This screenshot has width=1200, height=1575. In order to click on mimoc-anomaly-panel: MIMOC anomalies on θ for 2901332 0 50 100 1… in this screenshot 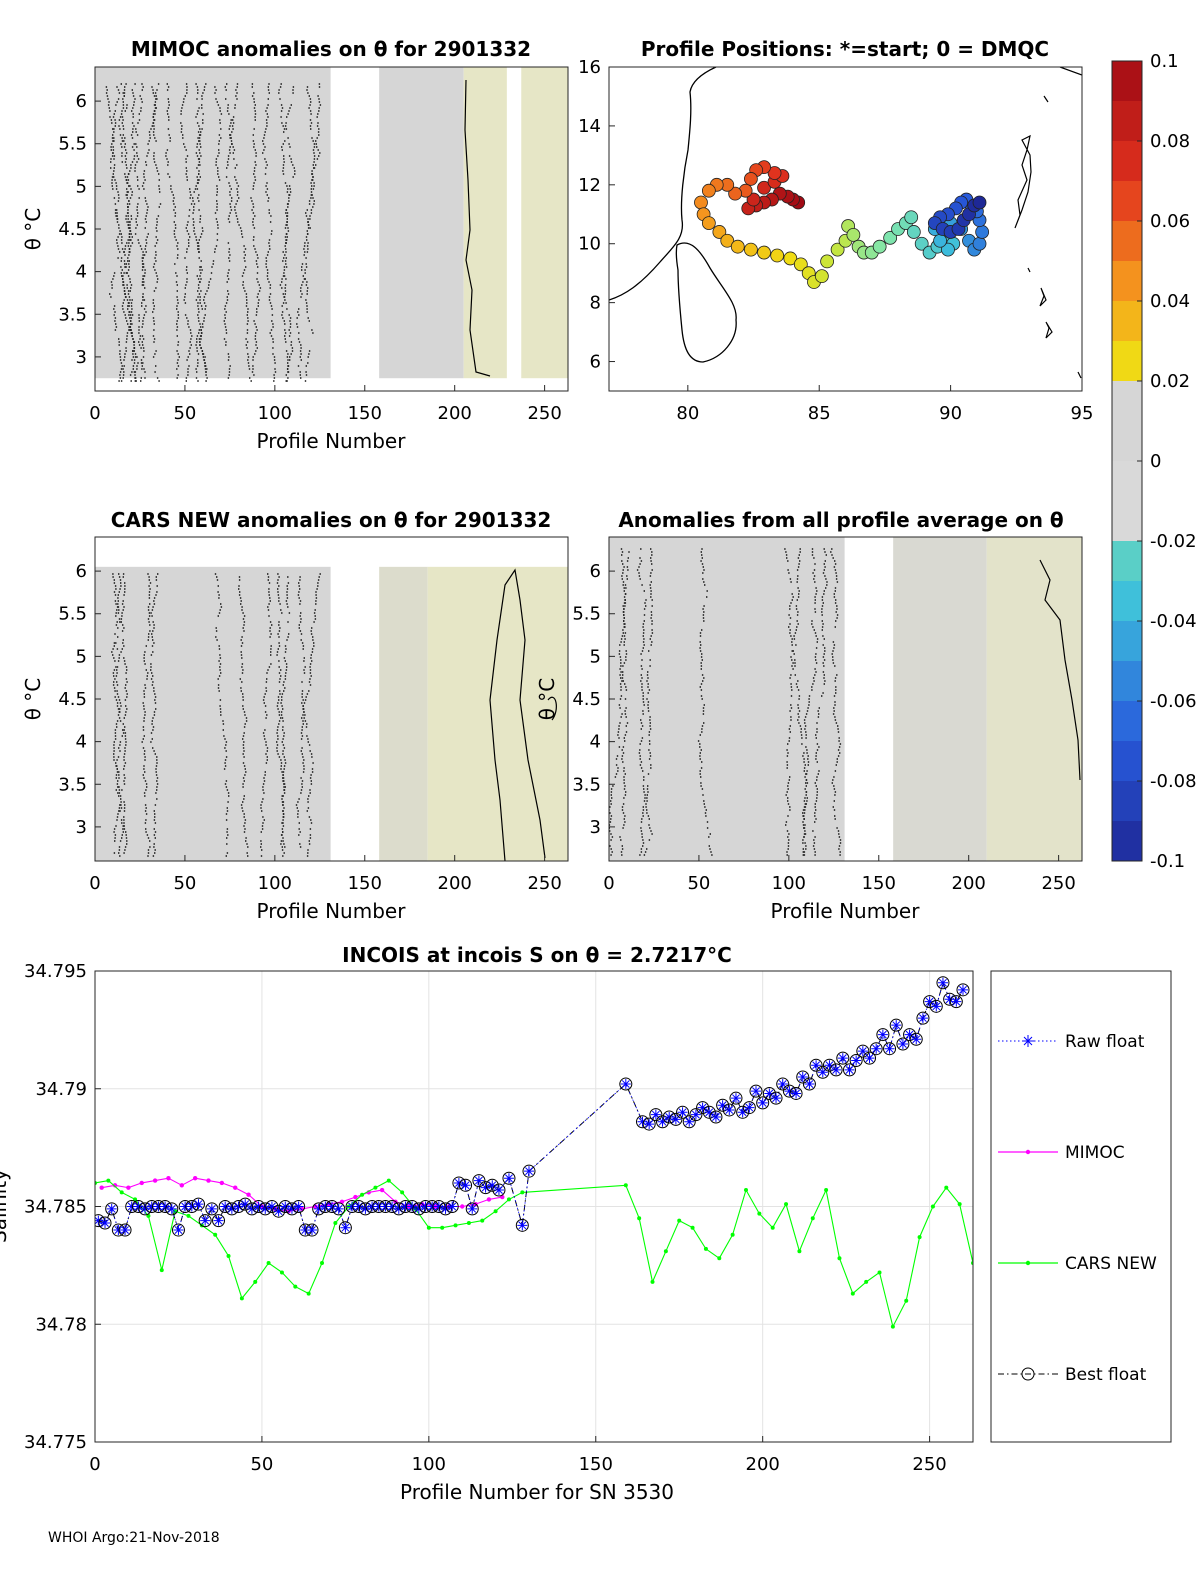, I will do `click(295, 245)`.